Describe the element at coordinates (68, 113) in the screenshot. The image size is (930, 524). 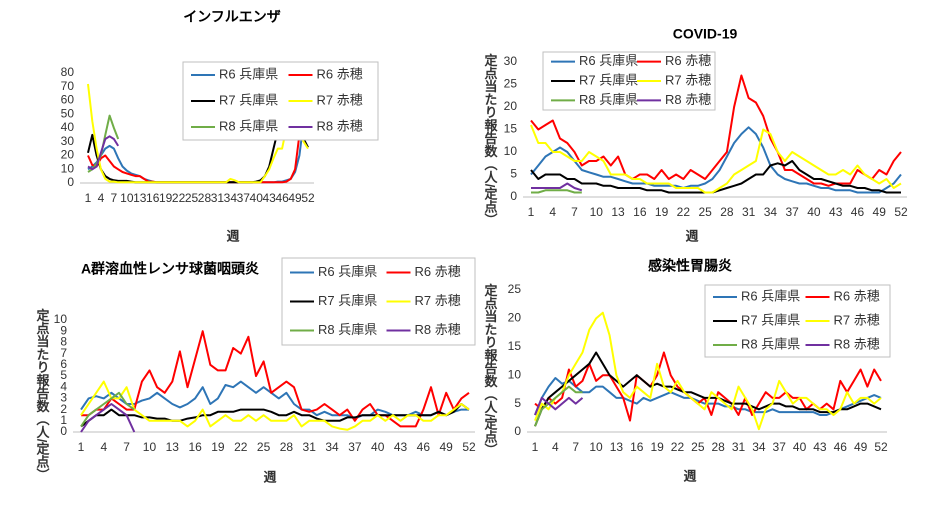
I see `y-tick-label: 50` at that location.